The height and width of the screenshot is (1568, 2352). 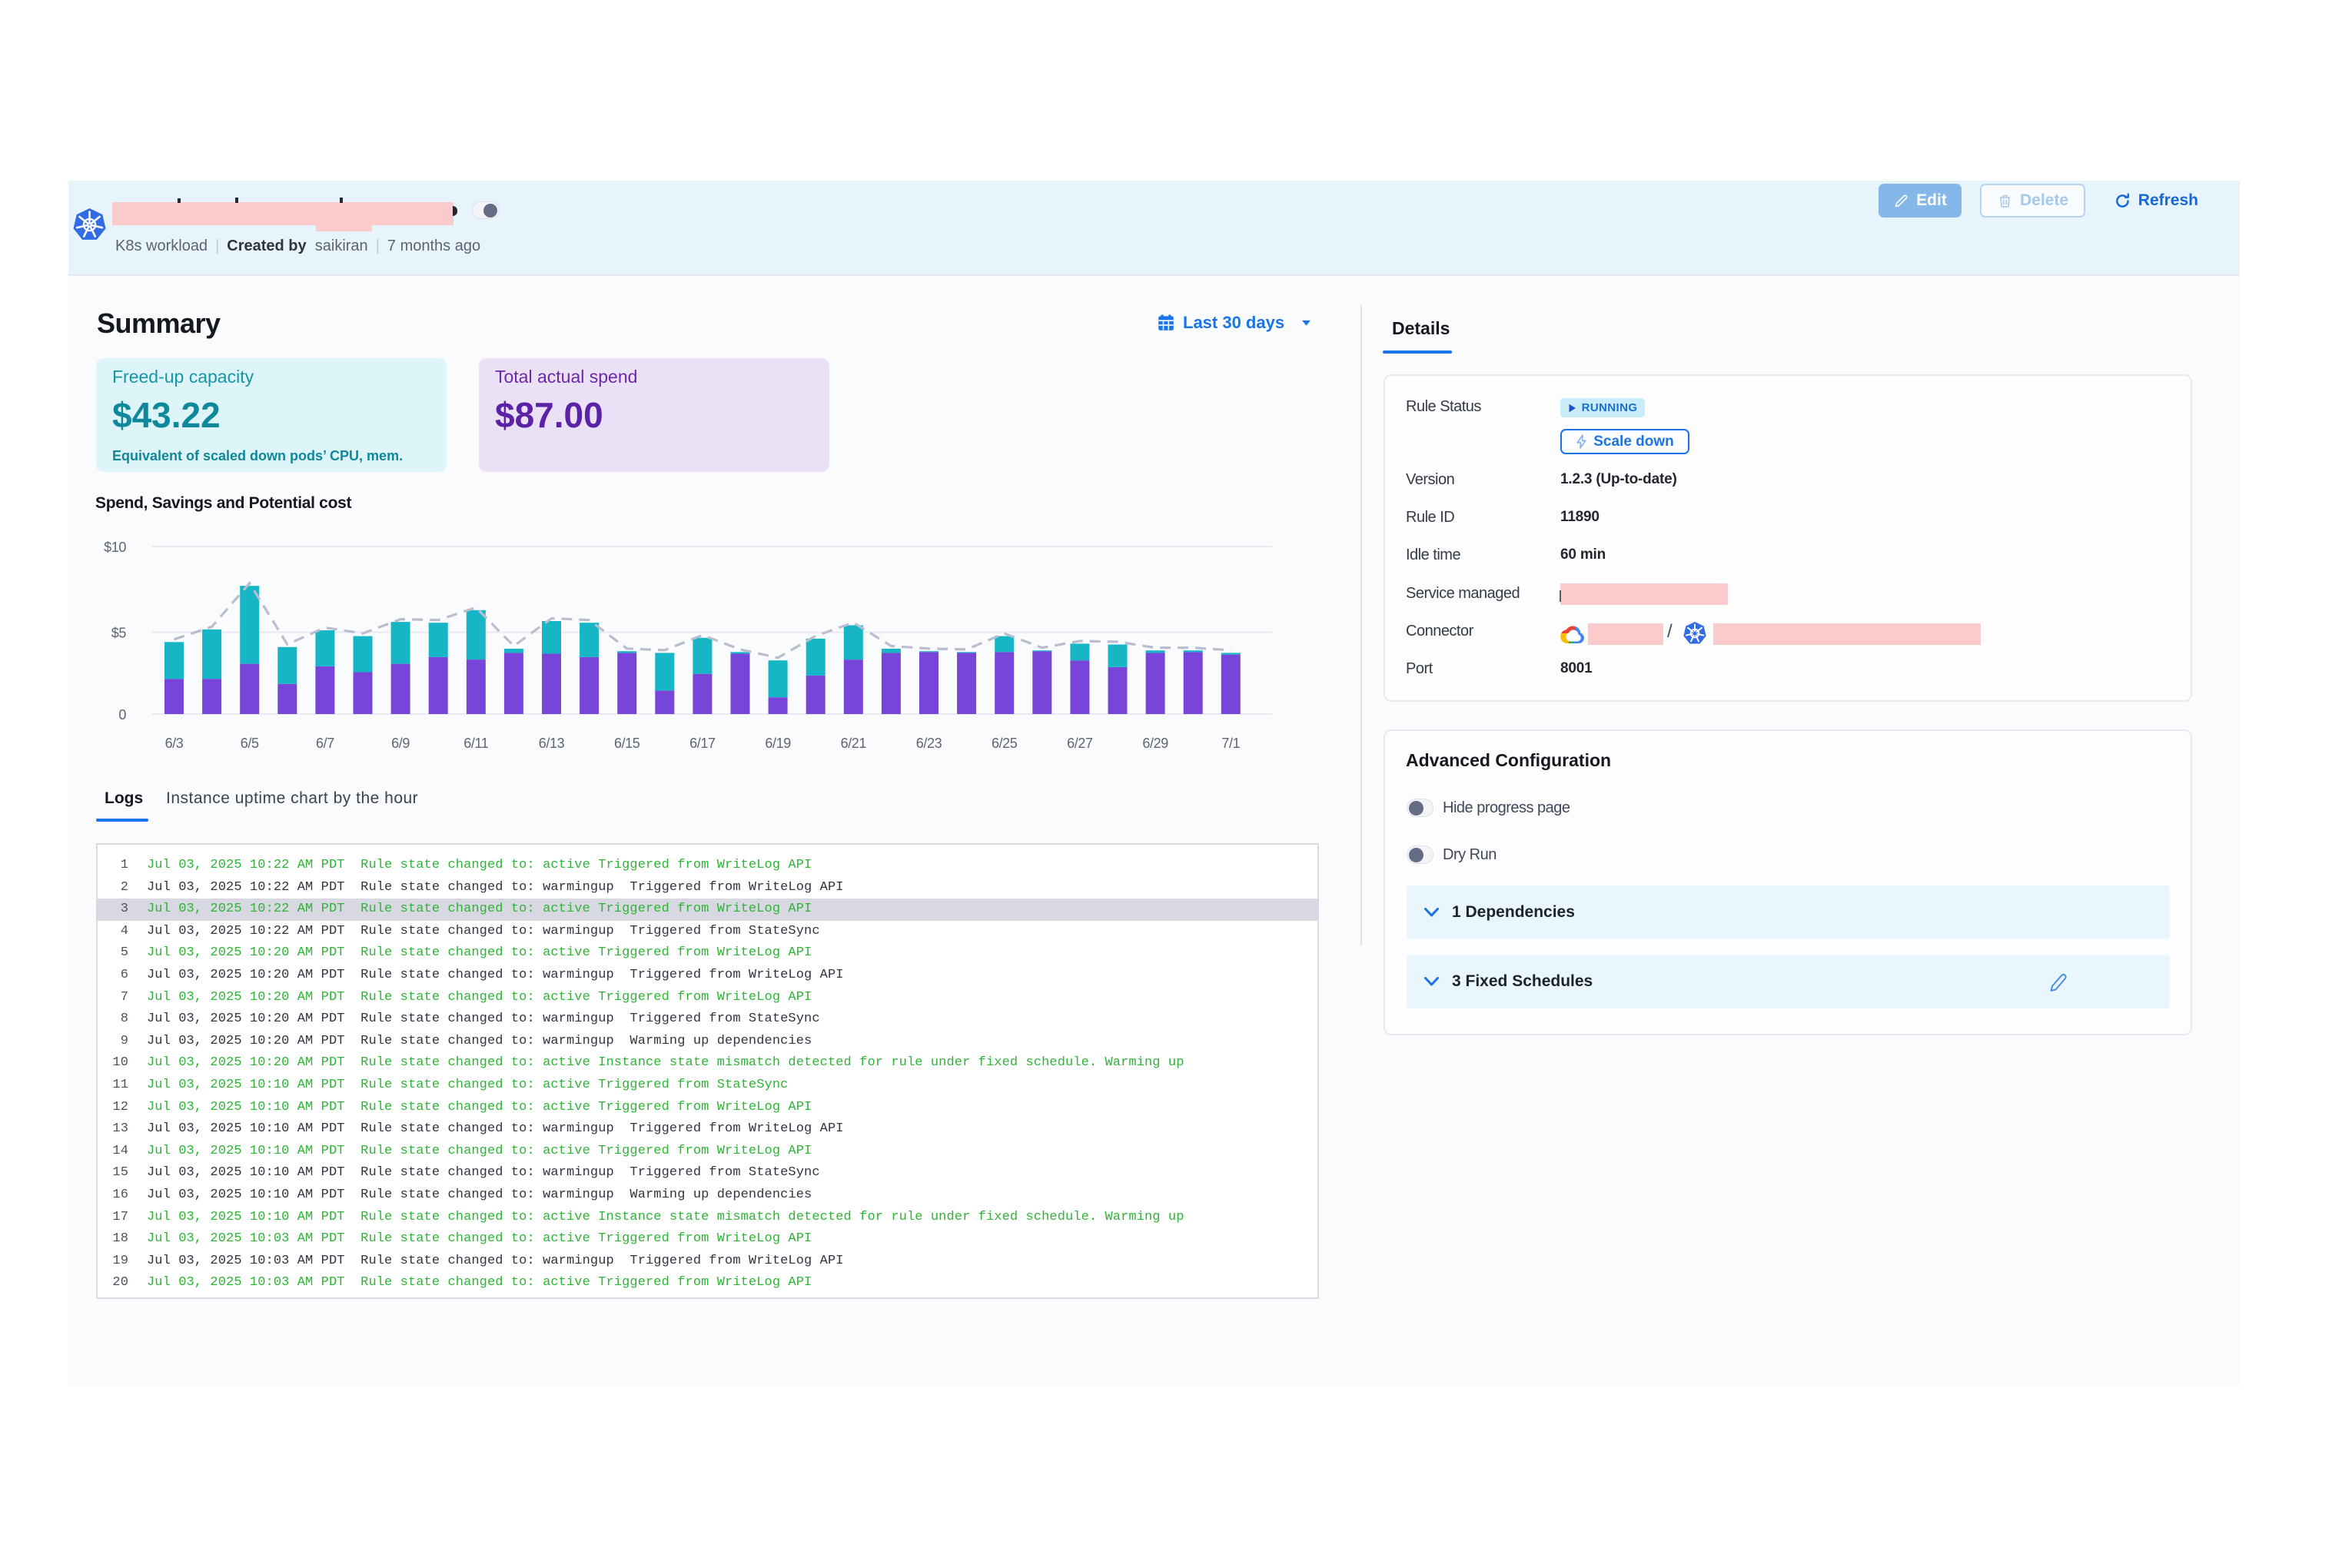 What do you see at coordinates (115, 547) in the screenshot?
I see `svg-text: $10` at bounding box center [115, 547].